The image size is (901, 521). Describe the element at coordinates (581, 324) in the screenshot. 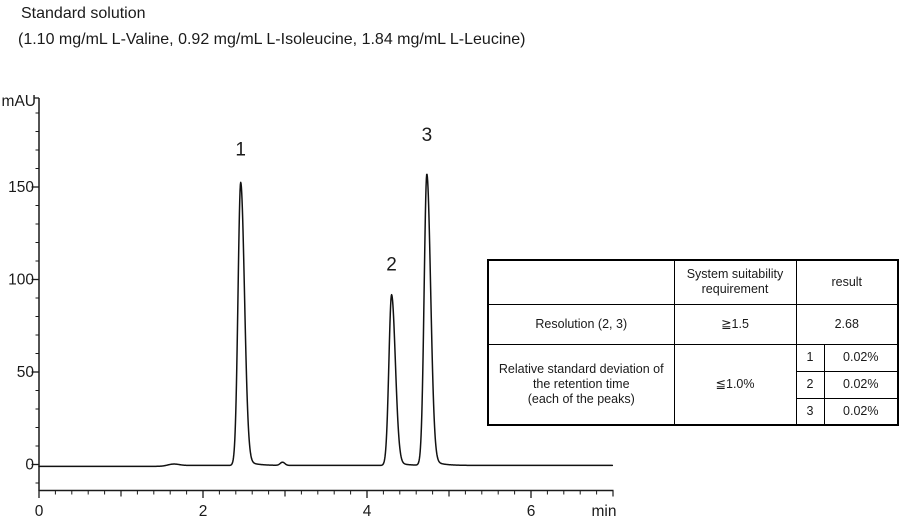

I see `resolution-name-cell: Resolution (2, 3)` at that location.